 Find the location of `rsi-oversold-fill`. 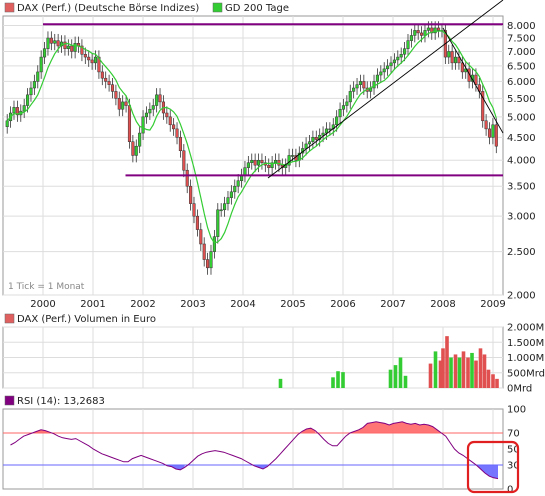

rsi-oversold-fill is located at coordinates (487, 472).